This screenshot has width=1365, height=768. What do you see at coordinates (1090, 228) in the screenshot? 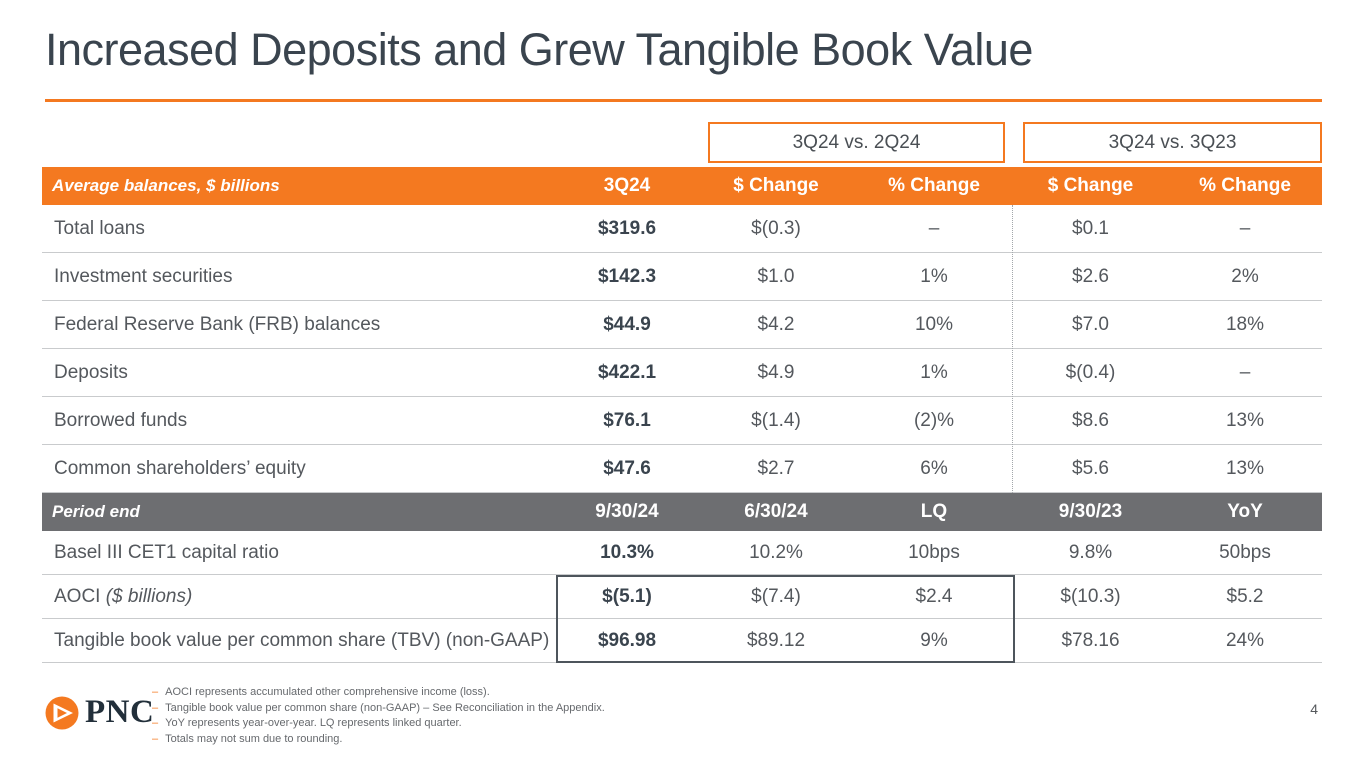
I see `table-cell: $0.1` at bounding box center [1090, 228].